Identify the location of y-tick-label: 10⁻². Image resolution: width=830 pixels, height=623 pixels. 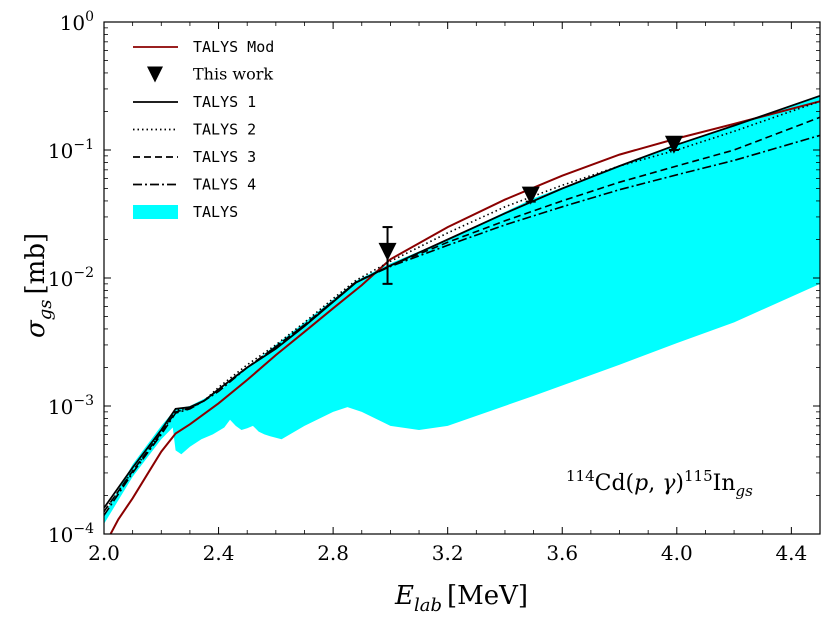
(71, 278).